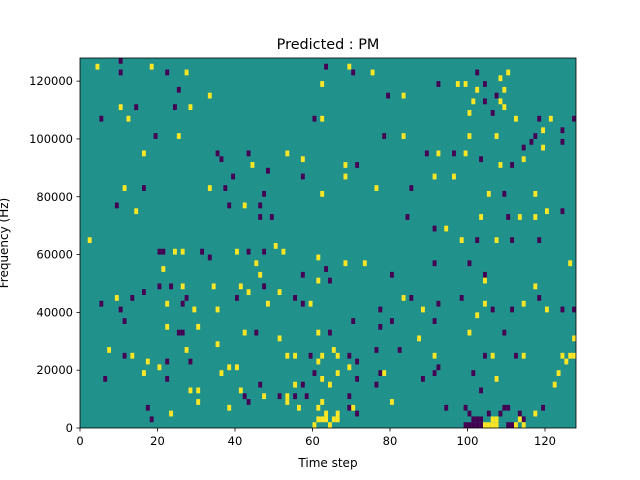 Image resolution: width=640 pixels, height=480 pixels. Describe the element at coordinates (468, 441) in the screenshot. I see `x-tick-label: 100` at that location.